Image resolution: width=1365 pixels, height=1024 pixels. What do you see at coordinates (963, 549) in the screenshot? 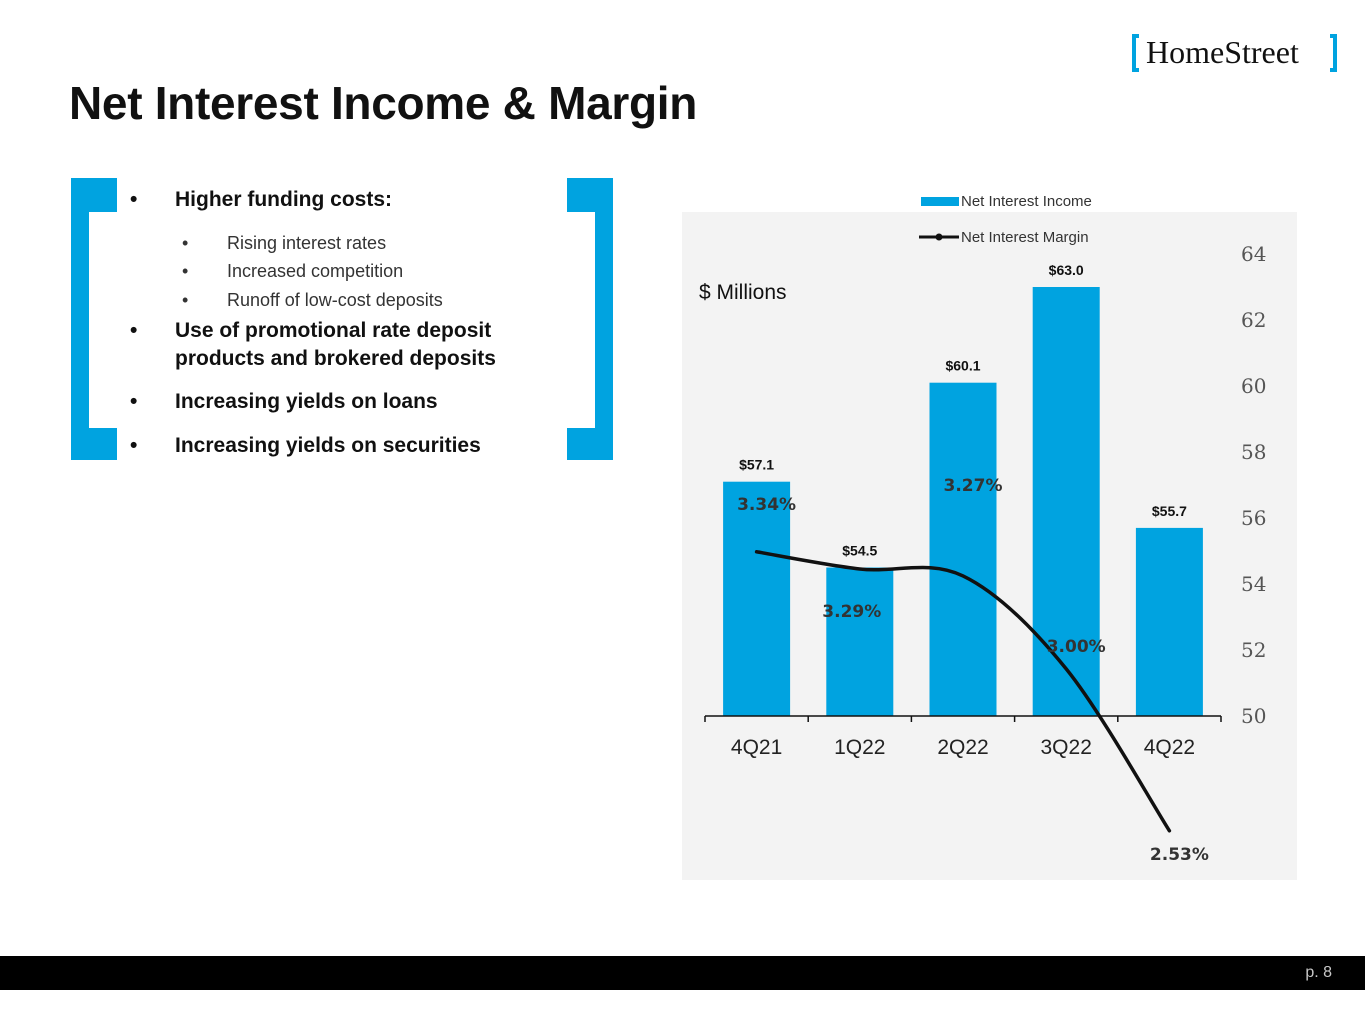
I see `bar-2Q22` at bounding box center [963, 549].